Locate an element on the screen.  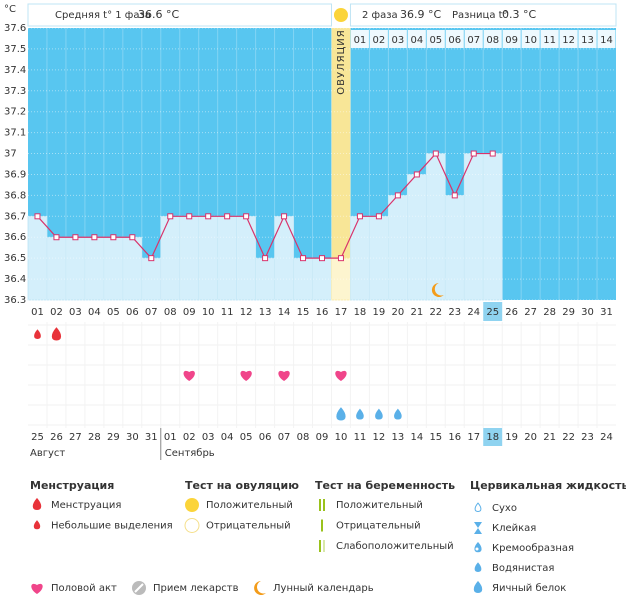
y-tick-label: 37.3 is located at coordinates (15, 91).